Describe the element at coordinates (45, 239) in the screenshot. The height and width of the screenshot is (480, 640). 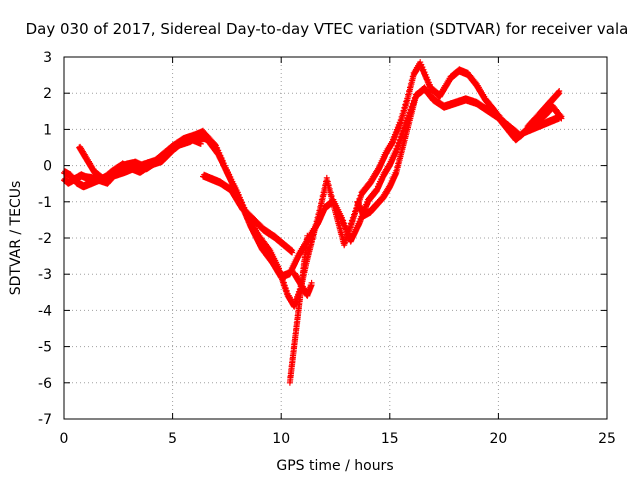
I see `y-tick-label: -2` at that location.